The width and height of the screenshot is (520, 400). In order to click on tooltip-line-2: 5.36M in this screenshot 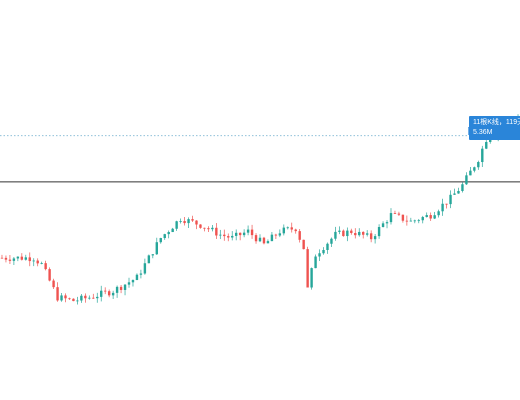, I will do `click(483, 132)`.